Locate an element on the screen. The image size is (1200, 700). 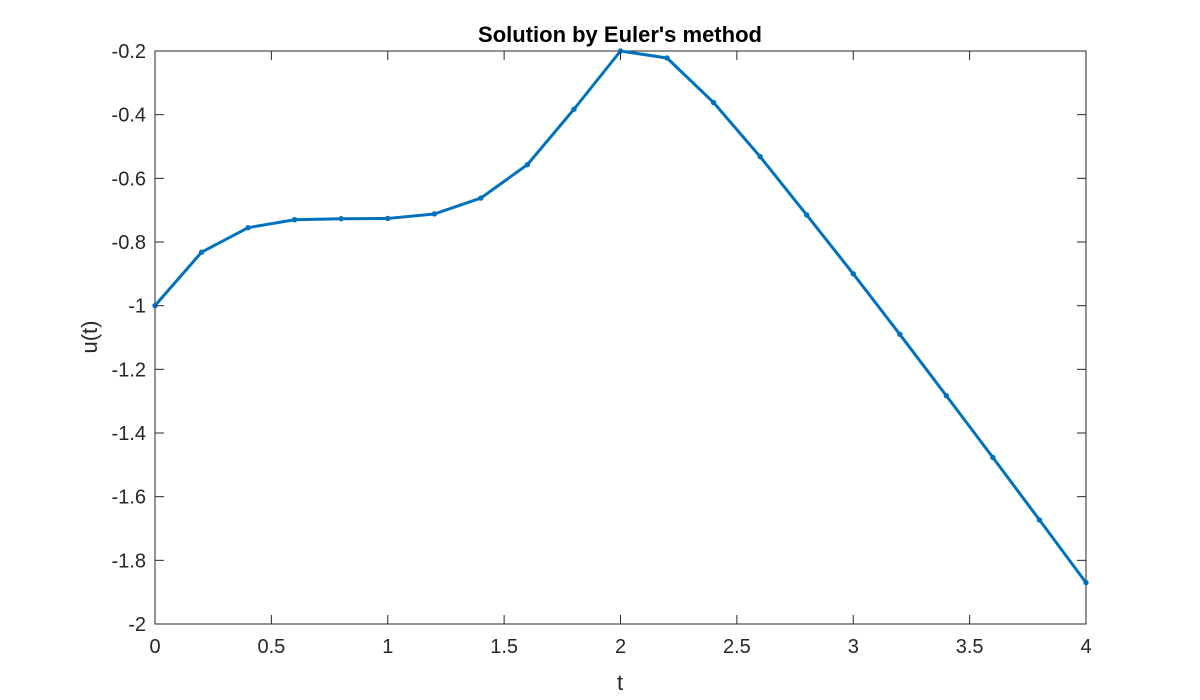
y-axis-label: u(t) is located at coordinates (89, 337).